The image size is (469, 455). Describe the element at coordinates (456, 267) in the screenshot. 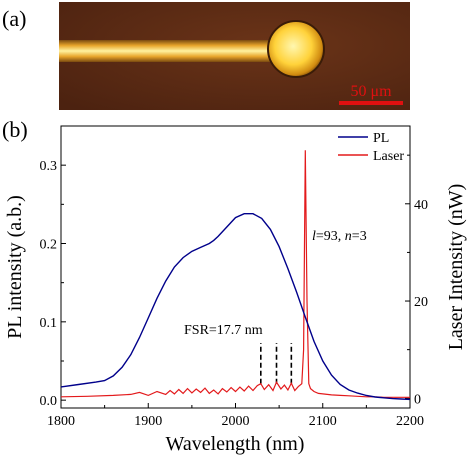

I see `y-right-axis-title: Laser Intensity (nW)` at that location.